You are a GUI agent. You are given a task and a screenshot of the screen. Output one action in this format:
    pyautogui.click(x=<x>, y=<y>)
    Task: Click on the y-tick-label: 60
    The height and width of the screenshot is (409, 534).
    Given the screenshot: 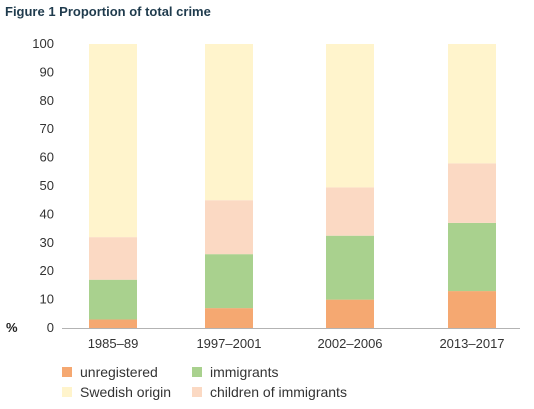 What is the action you would take?
    pyautogui.click(x=47, y=157)
    